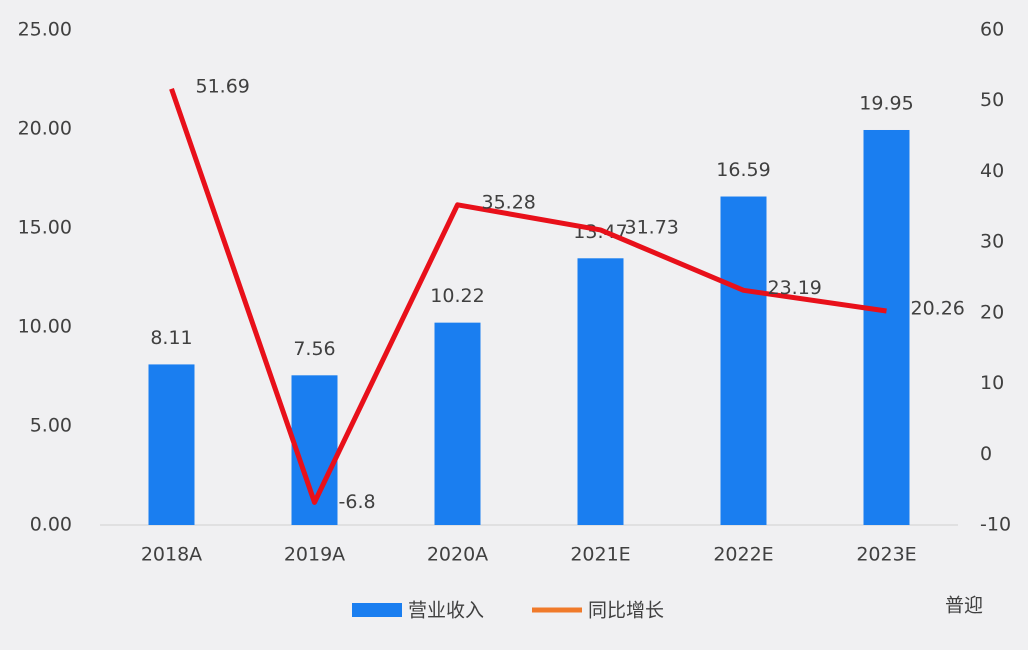  I want to click on line-value-label: 20.26, so click(938, 309).